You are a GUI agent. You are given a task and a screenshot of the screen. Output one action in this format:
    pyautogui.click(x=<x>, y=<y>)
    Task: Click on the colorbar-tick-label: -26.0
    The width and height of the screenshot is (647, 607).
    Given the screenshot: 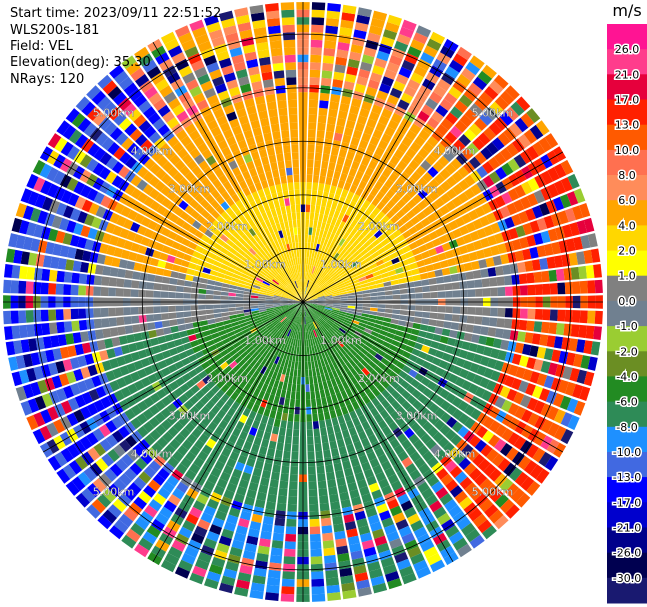 What is the action you would take?
    pyautogui.click(x=627, y=553)
    